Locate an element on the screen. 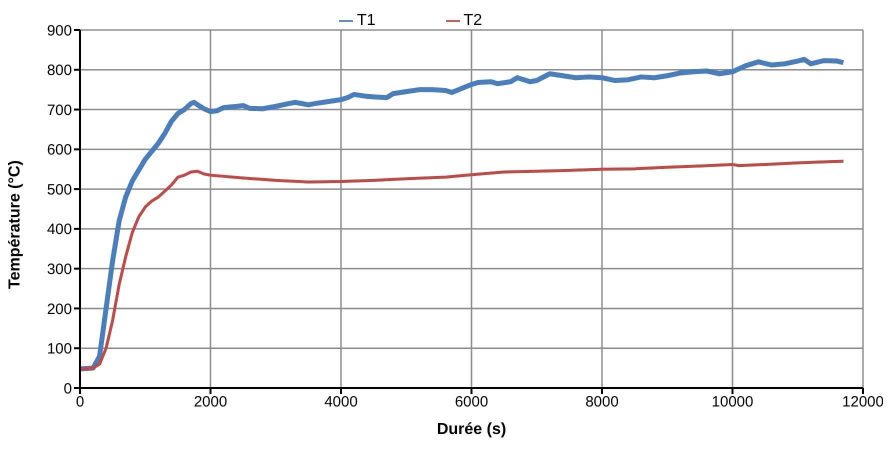 The image size is (891, 452). legend-label: T2 is located at coordinates (473, 20).